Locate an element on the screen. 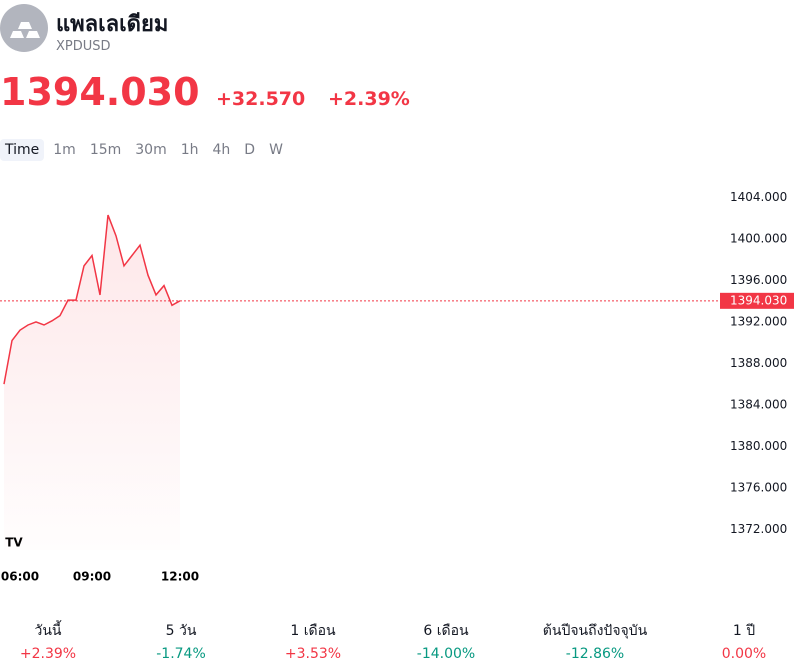 This screenshot has height=671, width=800. performance-value: -14.00% is located at coordinates (446, 654).